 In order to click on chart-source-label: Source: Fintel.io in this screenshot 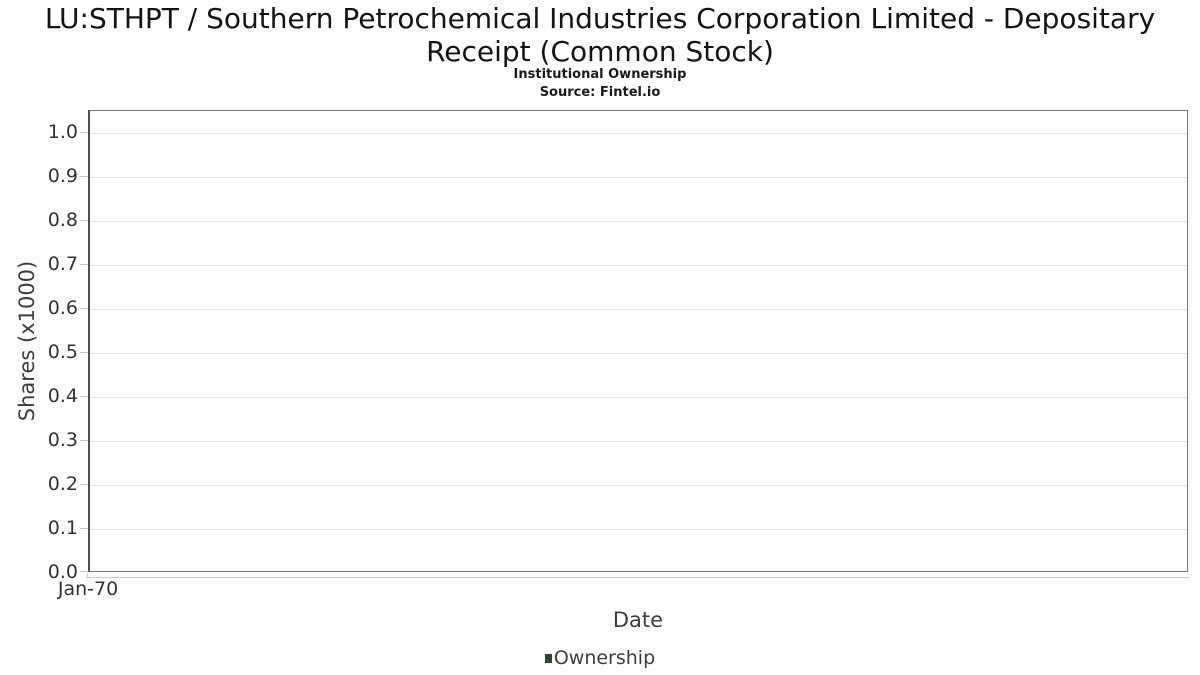, I will do `click(600, 92)`.